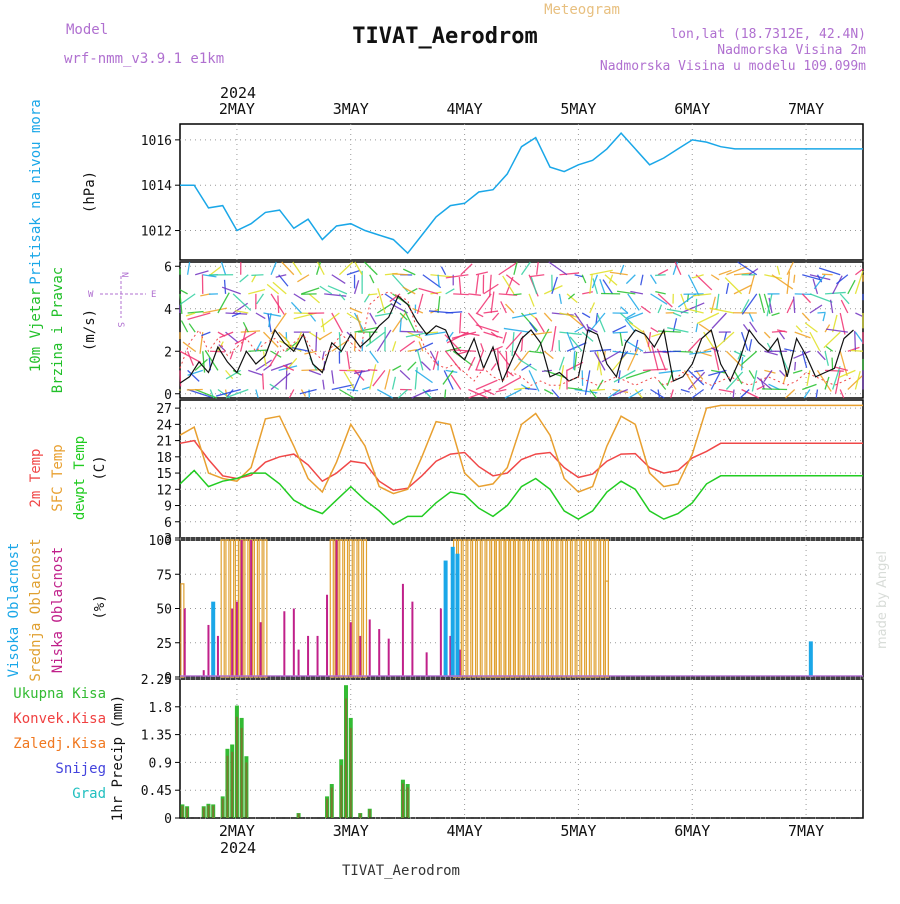 Image resolution: width=900 pixels, height=904 pixels. What do you see at coordinates (168, 310) in the screenshot?
I see `y-tick-label-1-2: 4` at bounding box center [168, 310].